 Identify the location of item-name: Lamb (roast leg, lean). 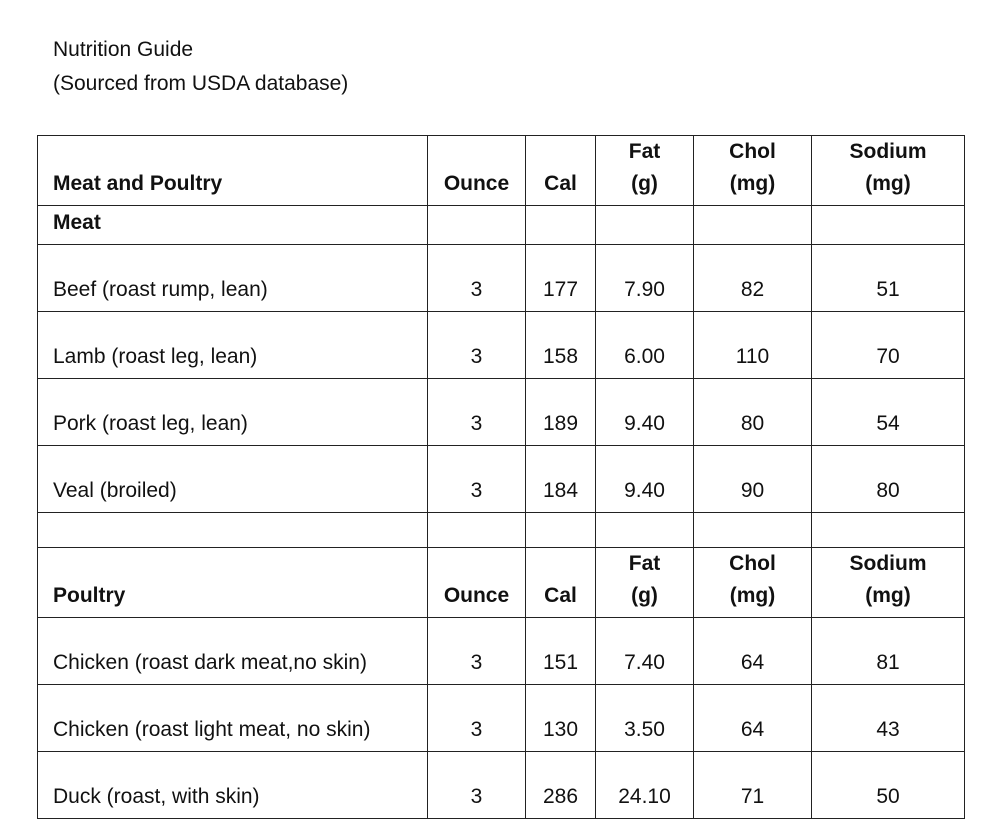
(155, 356).